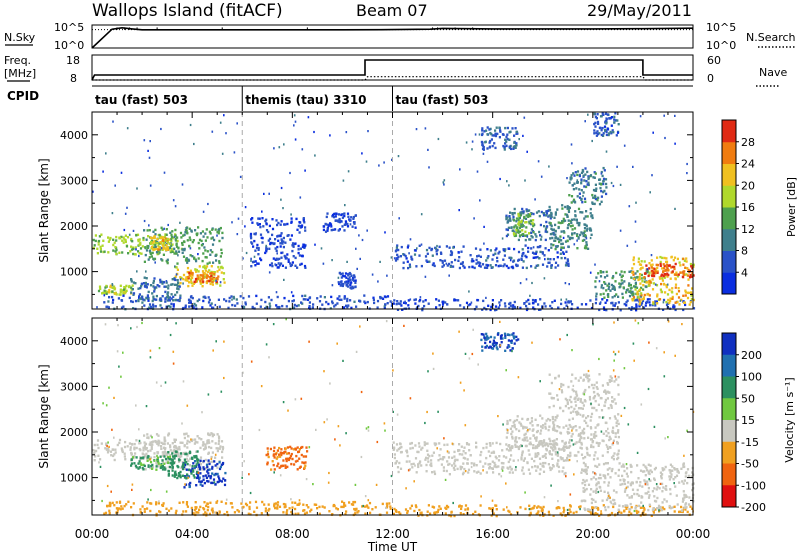  What do you see at coordinates (789, 419) in the screenshot?
I see `velocity-colorbar-label: Velocity [m s⁻¹]` at bounding box center [789, 419].